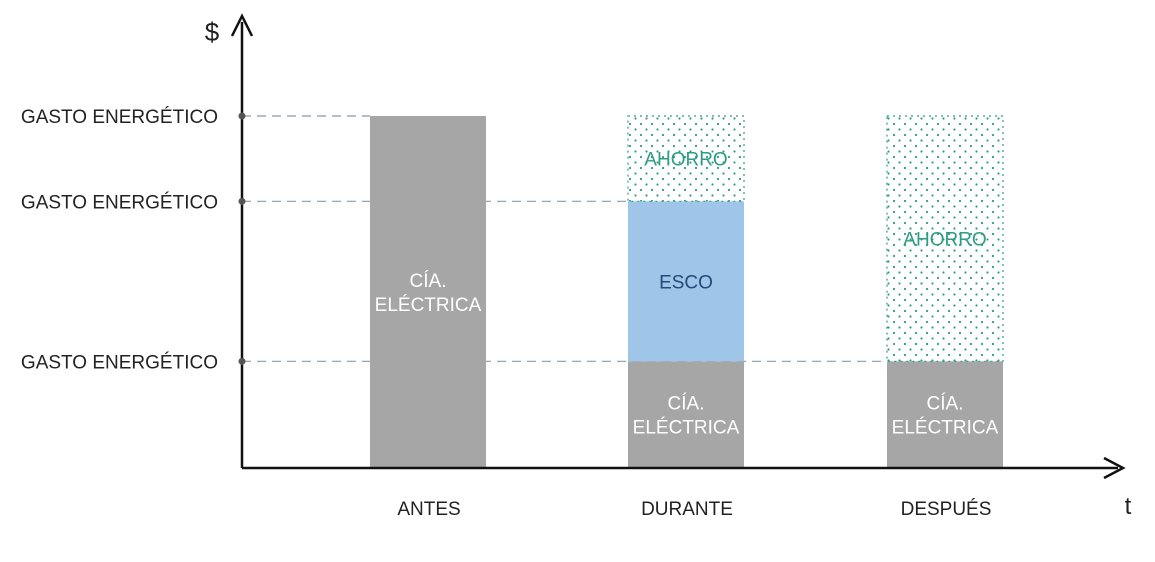 This screenshot has width=1155, height=562. Describe the element at coordinates (1128, 506) in the screenshot. I see `x-axis-label: t` at that location.